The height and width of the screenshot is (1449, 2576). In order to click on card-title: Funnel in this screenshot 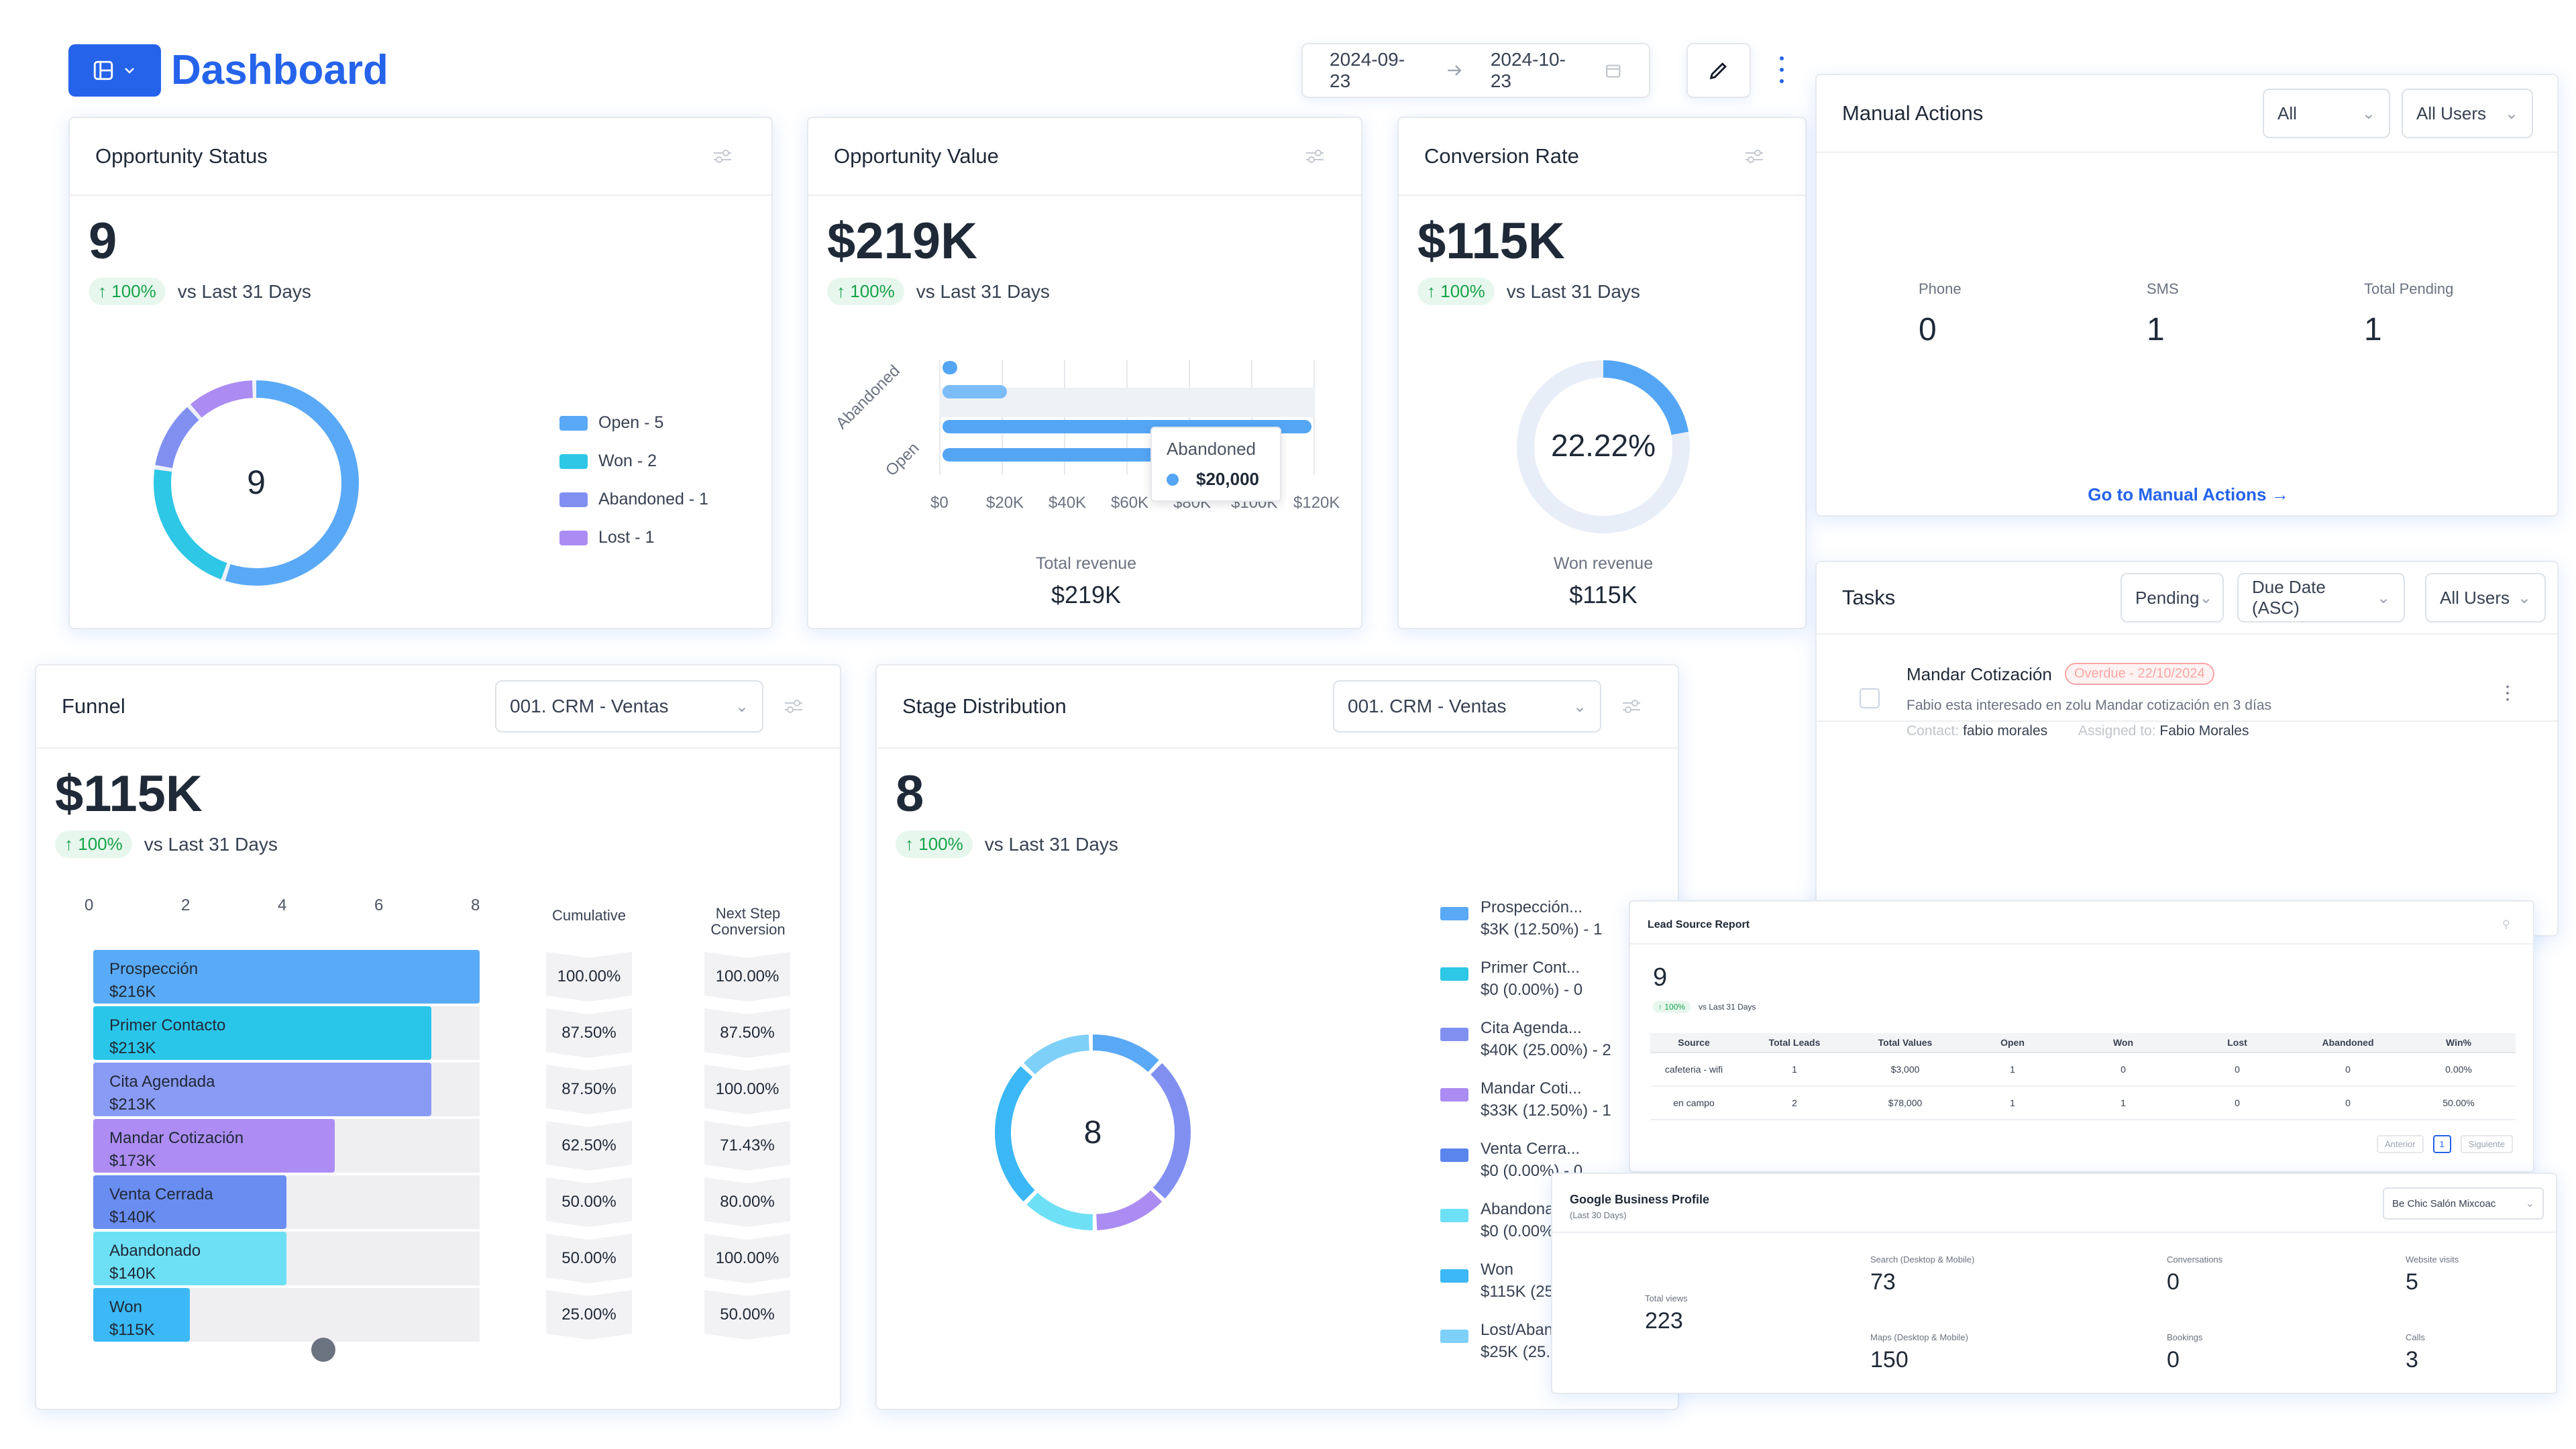, I will do `click(93, 706)`.